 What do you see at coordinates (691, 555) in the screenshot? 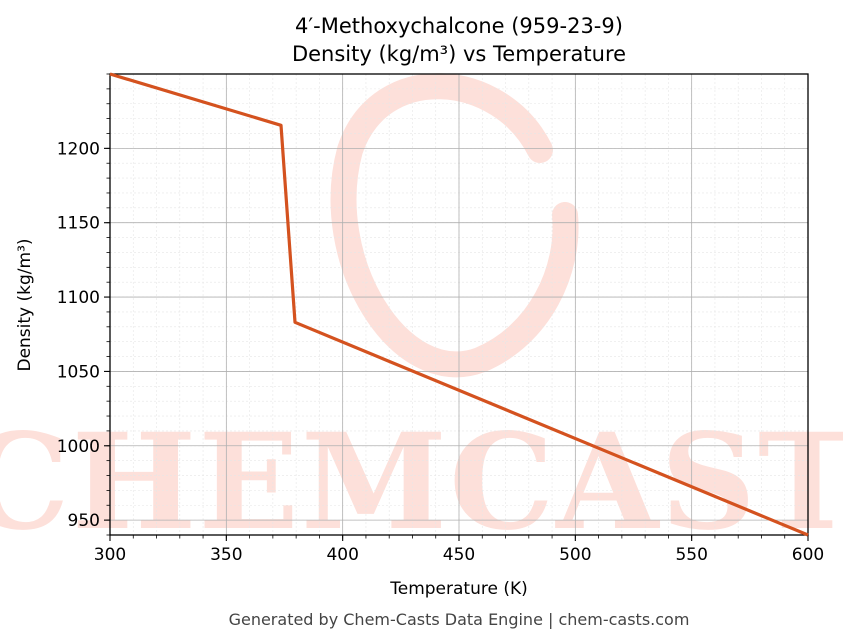
I see `x-tick-label: 550` at bounding box center [691, 555].